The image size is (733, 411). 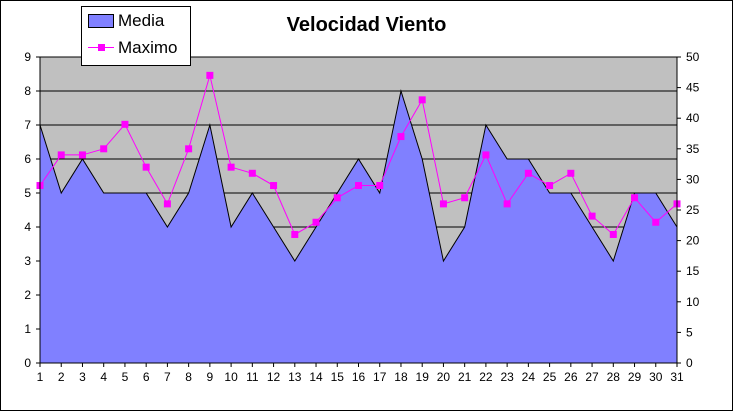 I want to click on x-tick-label: 4, so click(x=103, y=377).